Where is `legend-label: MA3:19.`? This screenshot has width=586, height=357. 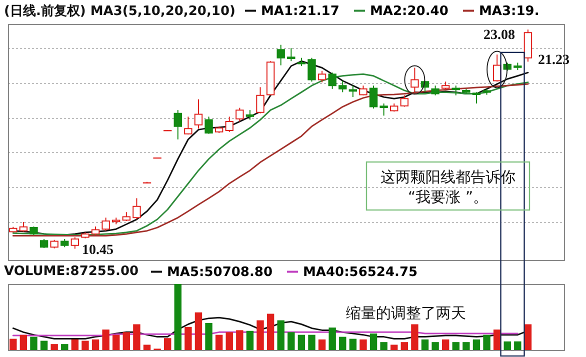 legend-label: MA3:19. is located at coordinates (509, 11).